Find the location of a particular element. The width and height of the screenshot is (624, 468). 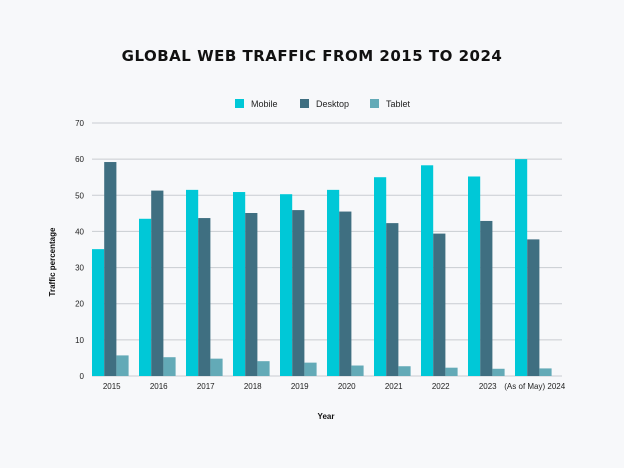

x-axis-label: Year is located at coordinates (326, 416).